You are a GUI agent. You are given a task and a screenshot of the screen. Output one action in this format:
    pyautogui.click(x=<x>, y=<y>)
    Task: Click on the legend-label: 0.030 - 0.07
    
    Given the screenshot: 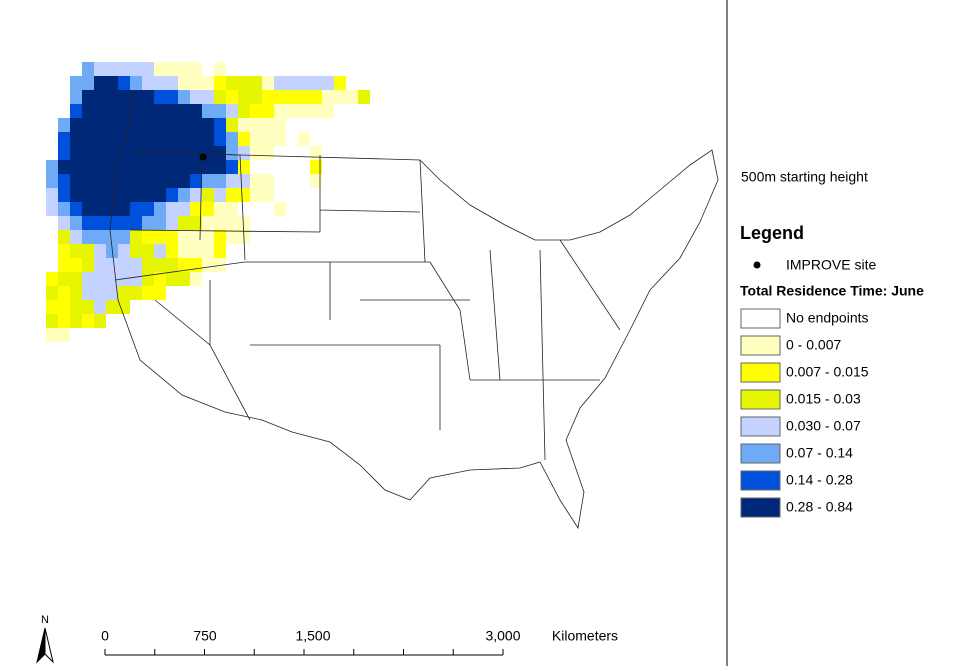 What is the action you would take?
    pyautogui.click(x=823, y=426)
    